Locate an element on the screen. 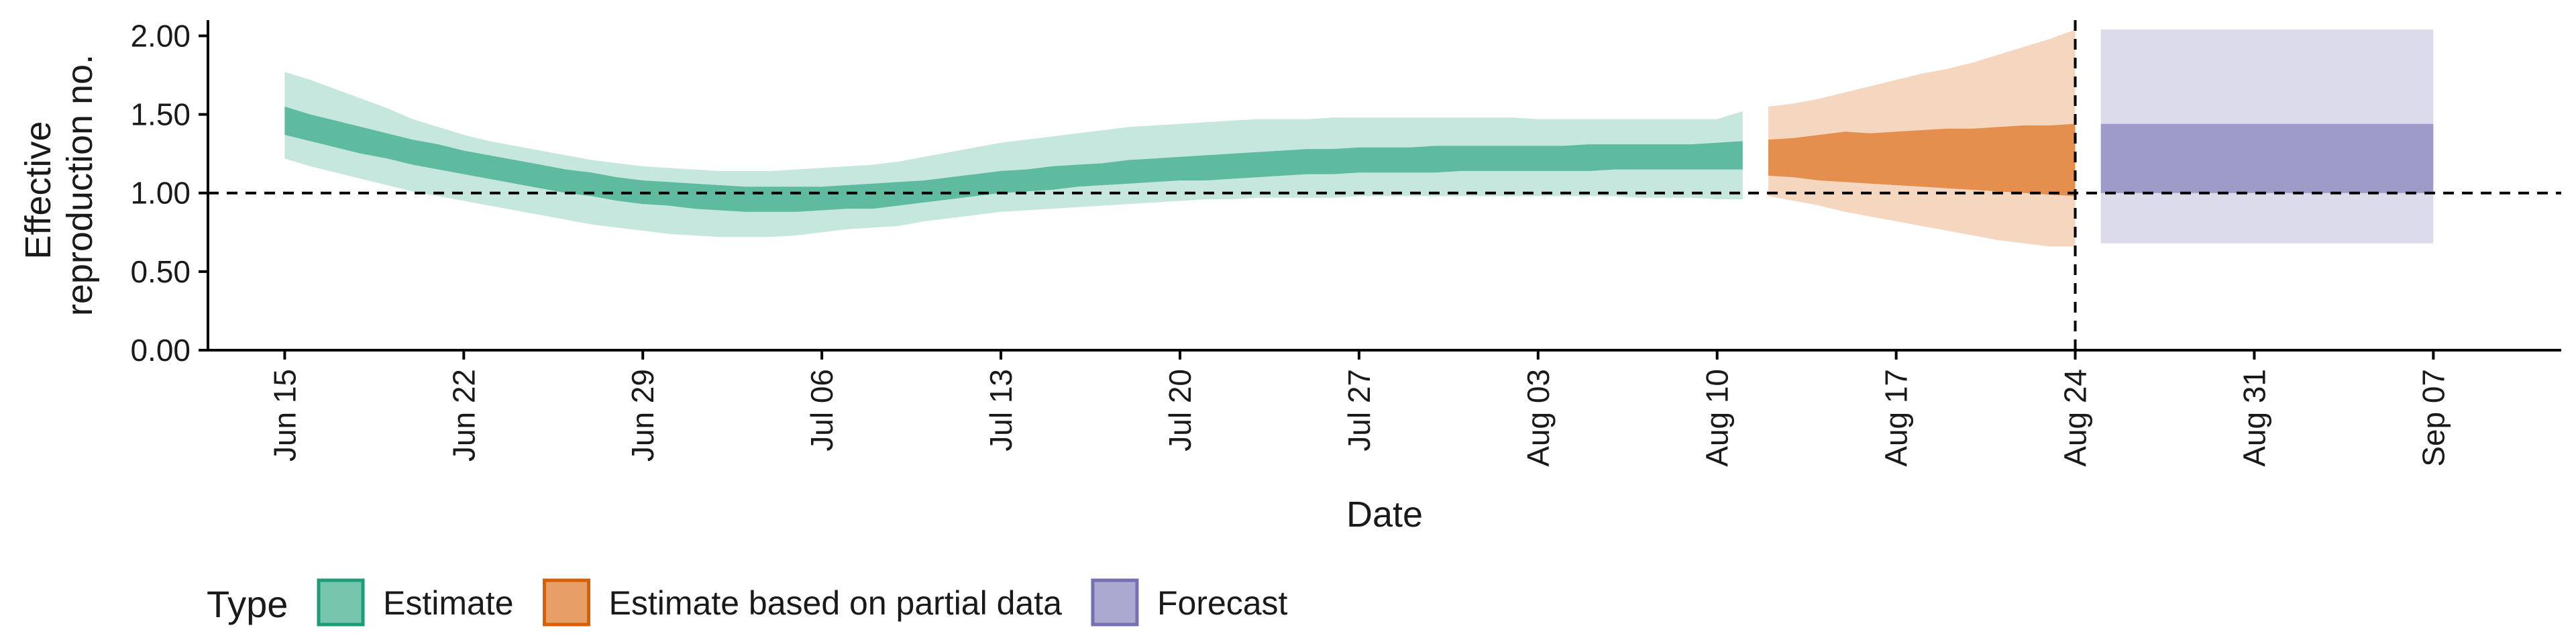 The width and height of the screenshot is (2576, 644). y-axis-title: Effective reproduction no. is located at coordinates (59, 185).